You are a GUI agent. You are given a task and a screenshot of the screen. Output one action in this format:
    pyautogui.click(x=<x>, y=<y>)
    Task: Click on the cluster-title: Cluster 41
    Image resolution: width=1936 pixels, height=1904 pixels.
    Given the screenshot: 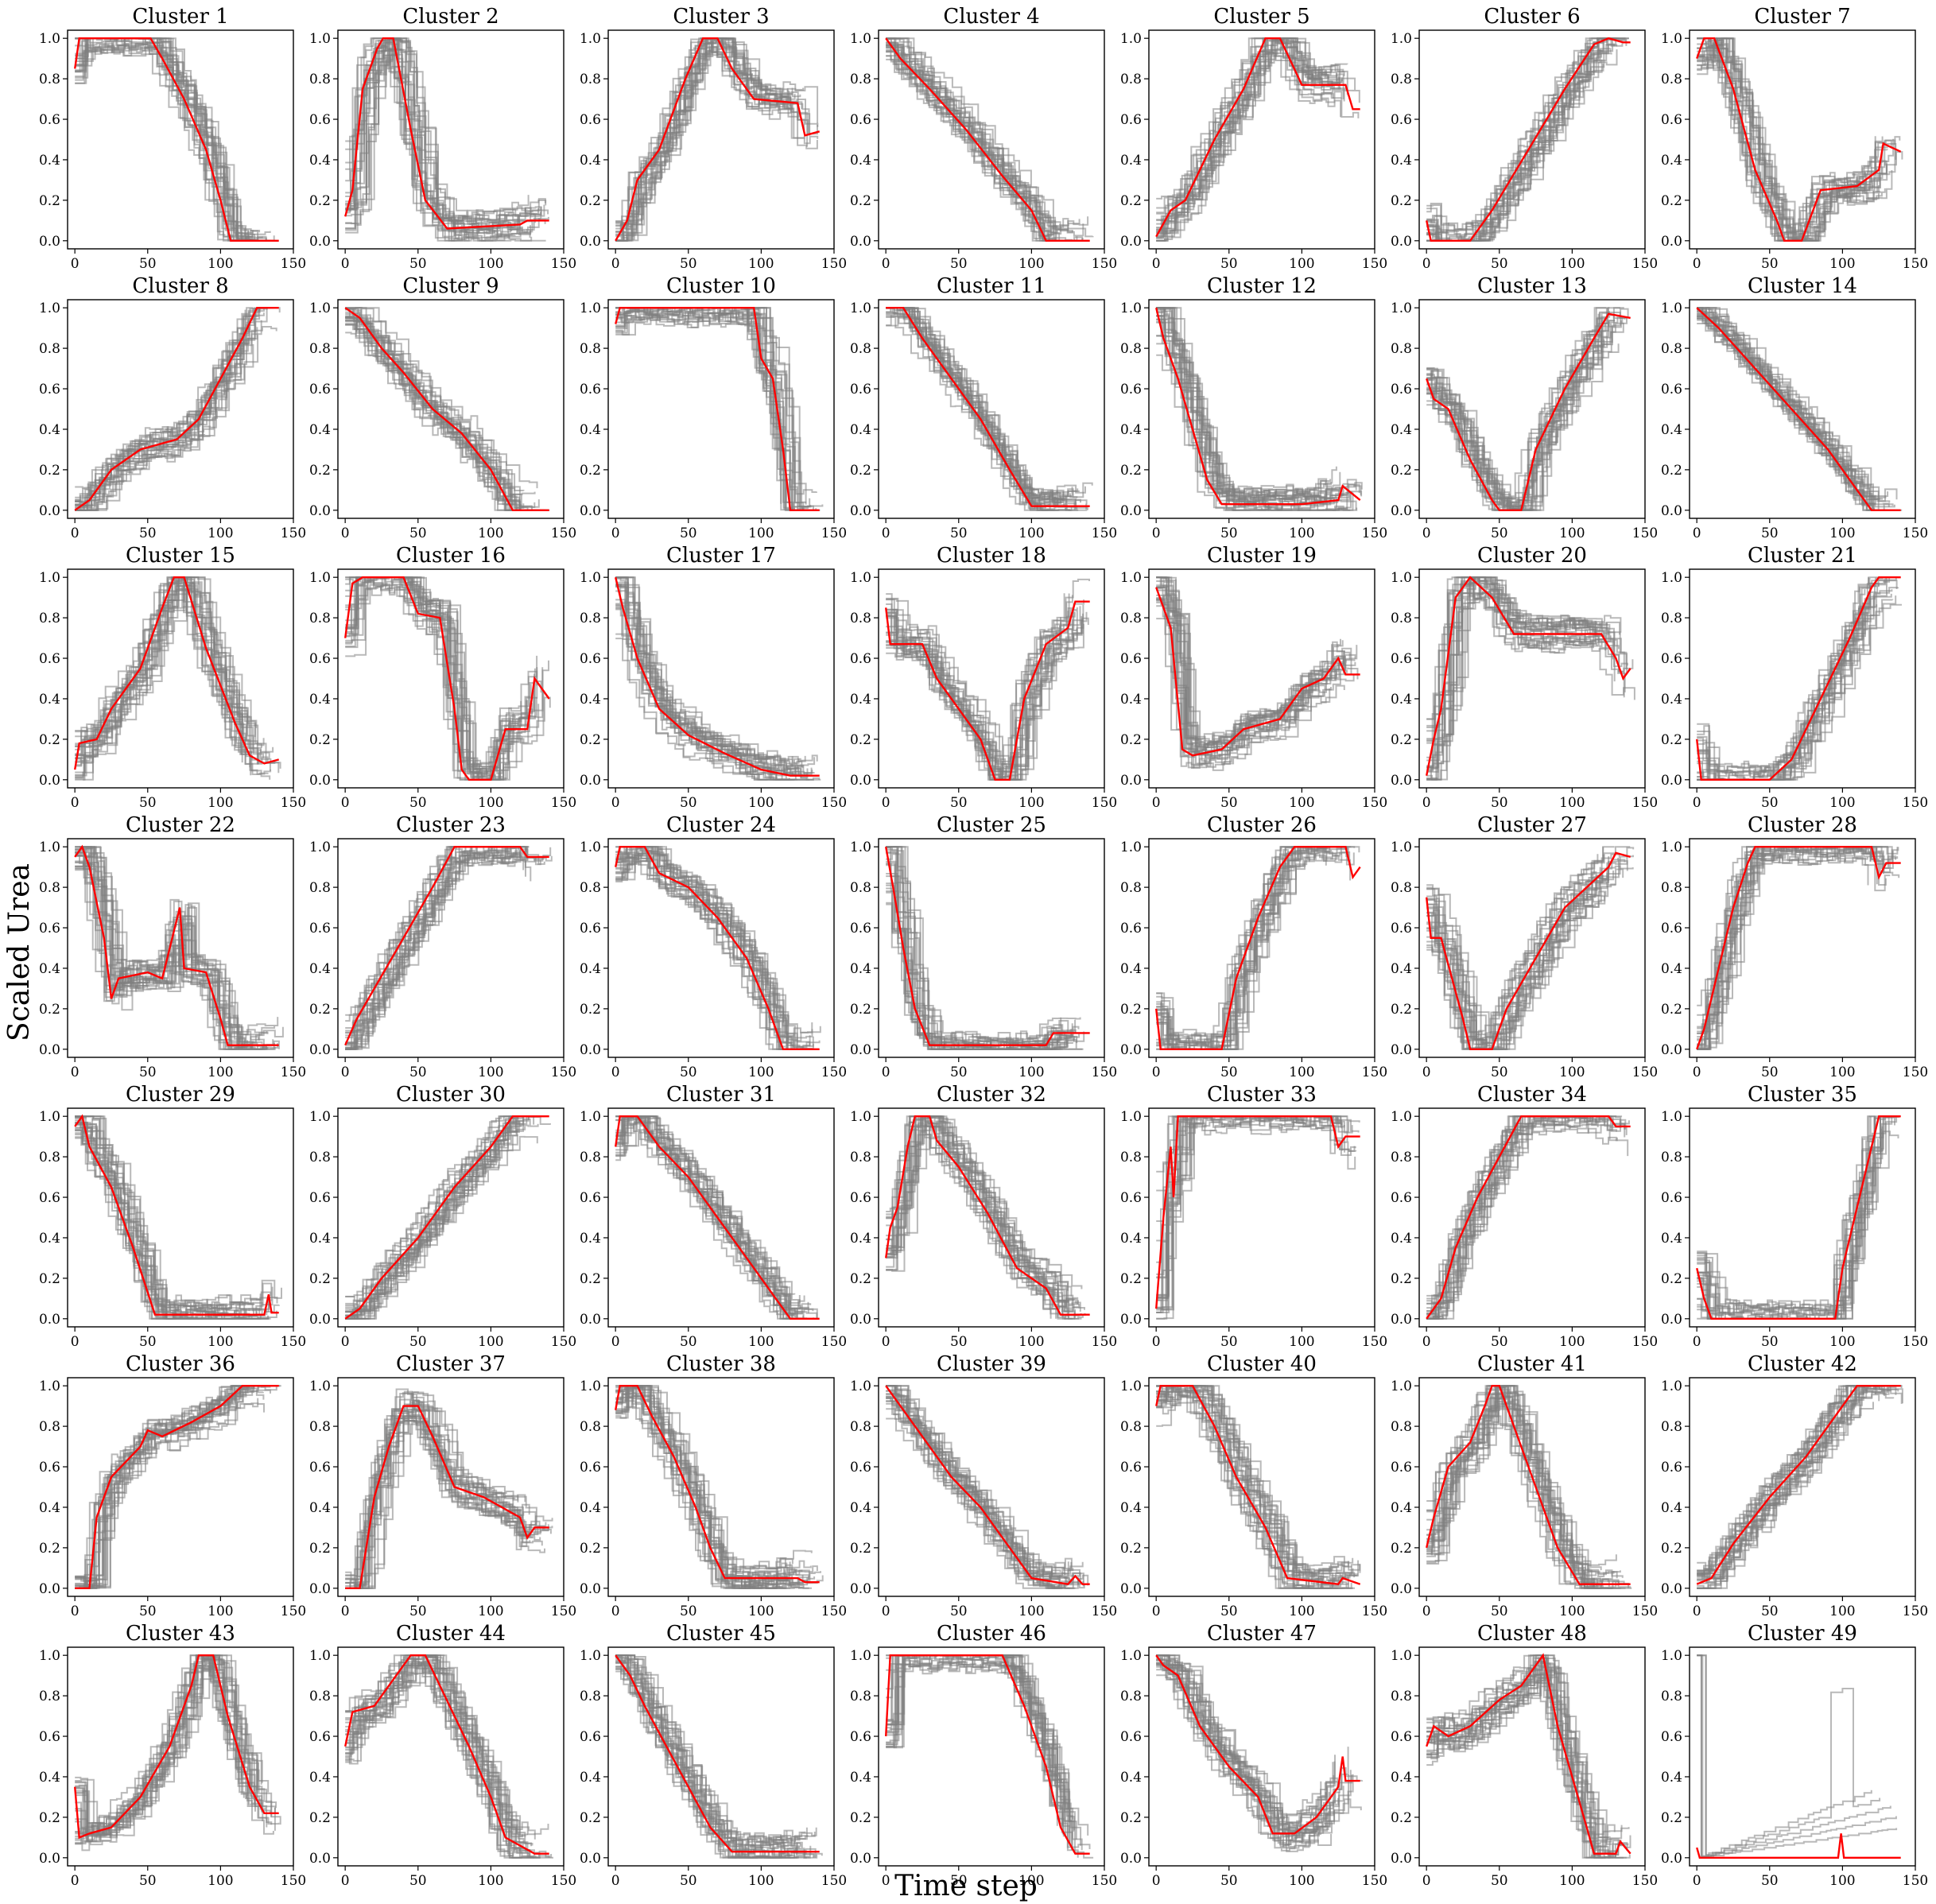 What is the action you would take?
    pyautogui.click(x=1532, y=1364)
    